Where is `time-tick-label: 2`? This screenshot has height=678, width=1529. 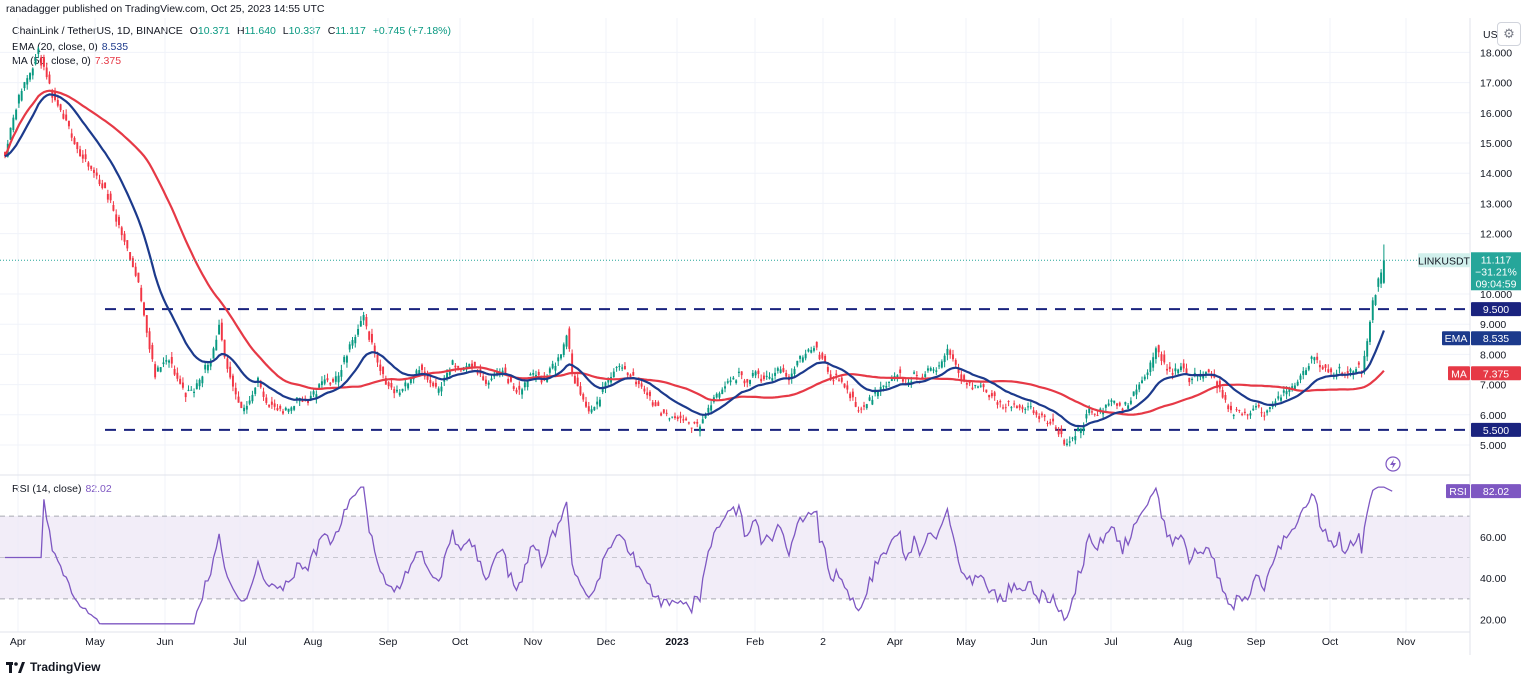
time-tick-label: 2 is located at coordinates (823, 642).